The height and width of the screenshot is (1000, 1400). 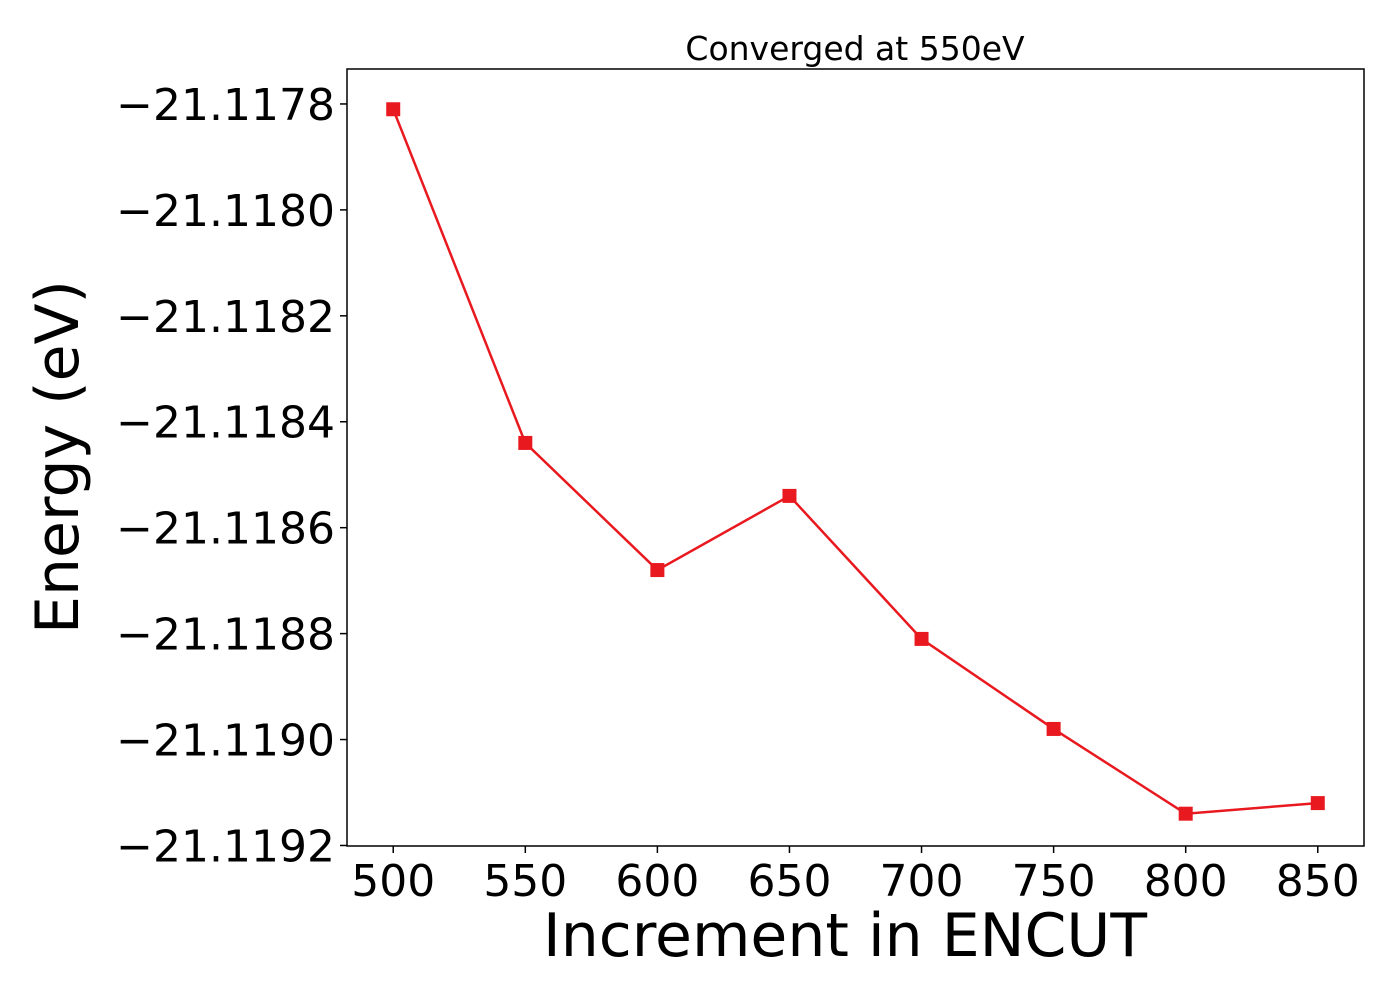 What do you see at coordinates (225, 423) in the screenshot?
I see `y-tick-label: −21.1184` at bounding box center [225, 423].